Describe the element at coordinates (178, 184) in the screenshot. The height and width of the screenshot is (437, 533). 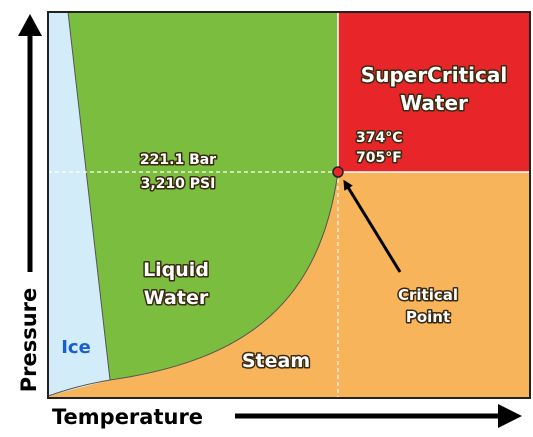
I see `pressure-label: 3,210 PSI` at that location.